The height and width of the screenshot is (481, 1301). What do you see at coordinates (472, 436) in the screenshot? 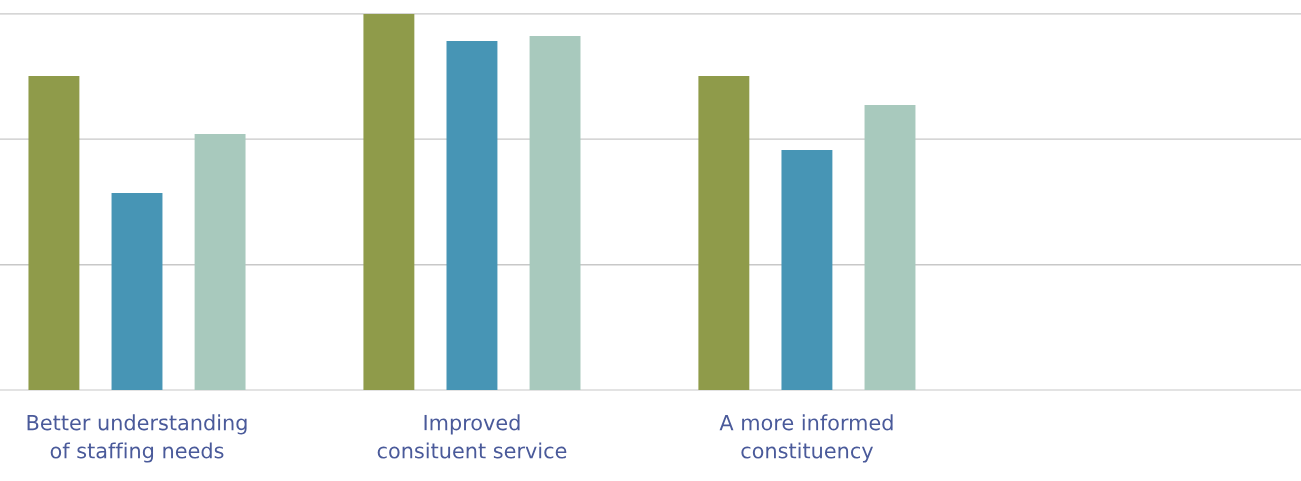
I see `x-tick-label: Improved consituent service` at bounding box center [472, 436].